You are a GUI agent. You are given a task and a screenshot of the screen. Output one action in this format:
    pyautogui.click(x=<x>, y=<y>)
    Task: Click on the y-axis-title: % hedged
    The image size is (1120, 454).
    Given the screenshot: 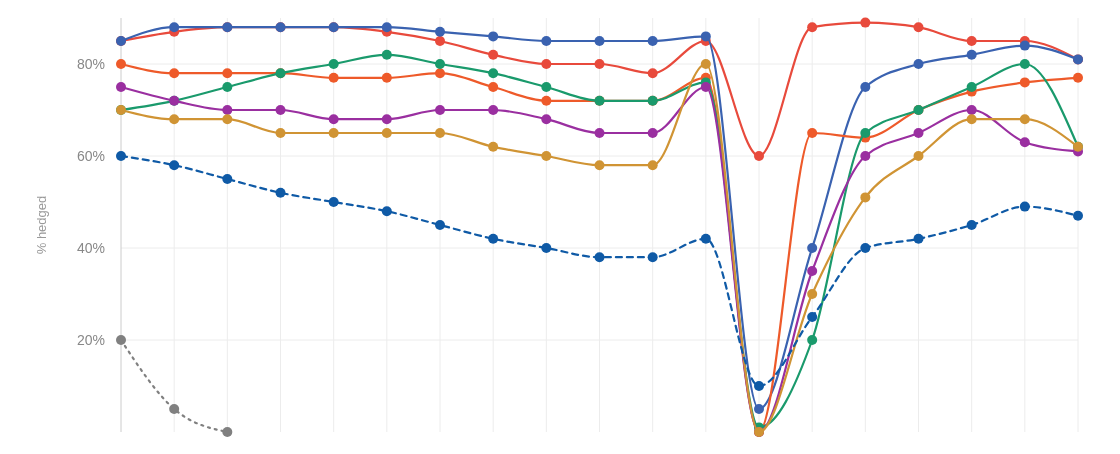 What is the action you would take?
    pyautogui.click(x=41, y=225)
    